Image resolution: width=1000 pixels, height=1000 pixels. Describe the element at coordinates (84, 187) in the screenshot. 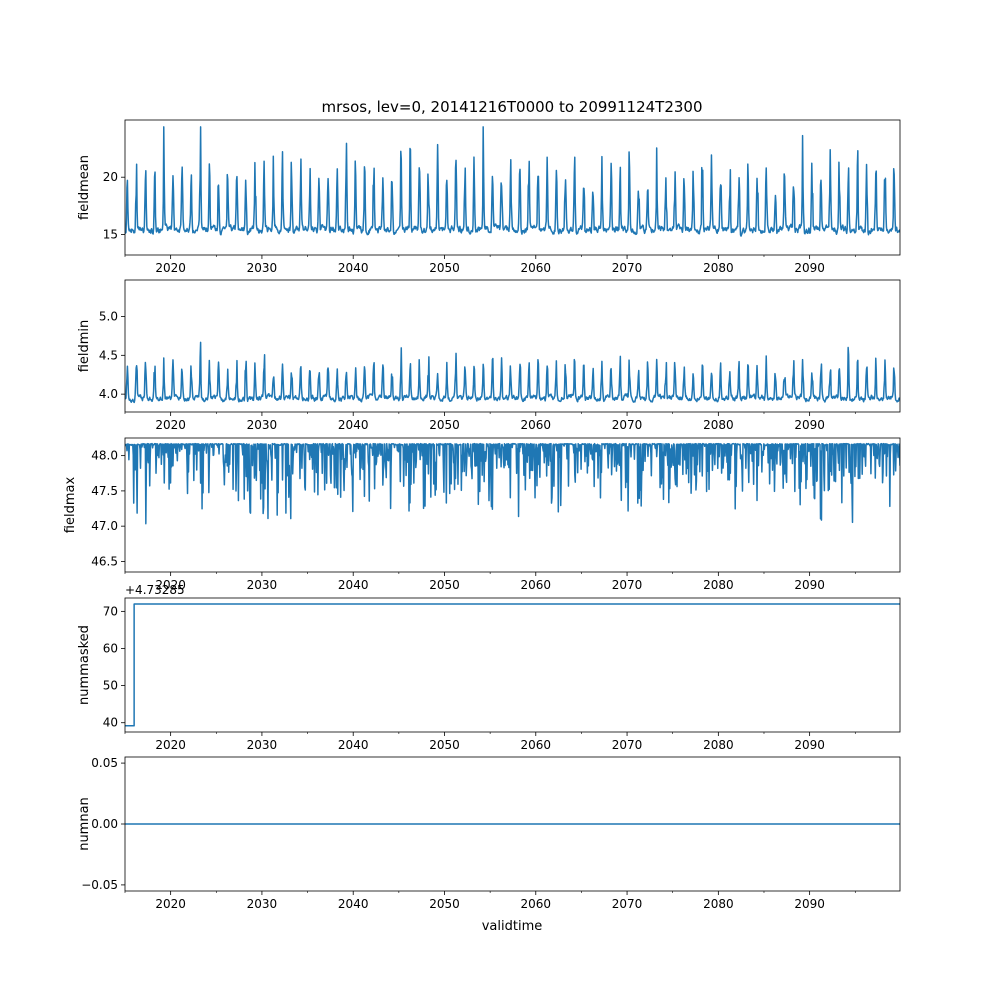

I see `y-axis-label: fieldmean` at that location.